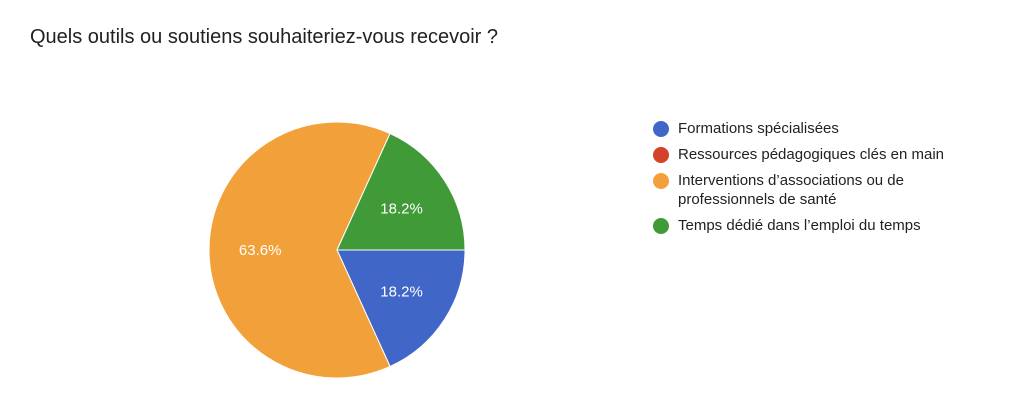 This screenshot has width=1024, height=405. Describe the element at coordinates (260, 250) in the screenshot. I see `slice-data-label: 63.6%` at that location.